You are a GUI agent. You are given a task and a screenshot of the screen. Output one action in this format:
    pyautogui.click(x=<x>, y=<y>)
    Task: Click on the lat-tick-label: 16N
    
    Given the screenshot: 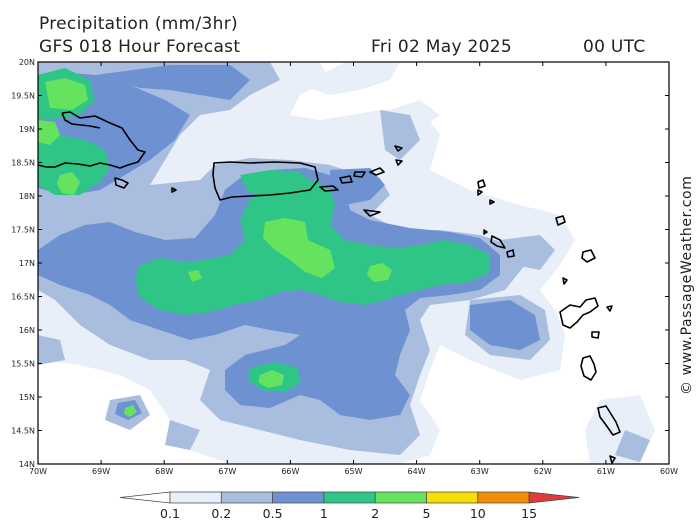 What is the action you would take?
    pyautogui.click(x=27, y=330)
    